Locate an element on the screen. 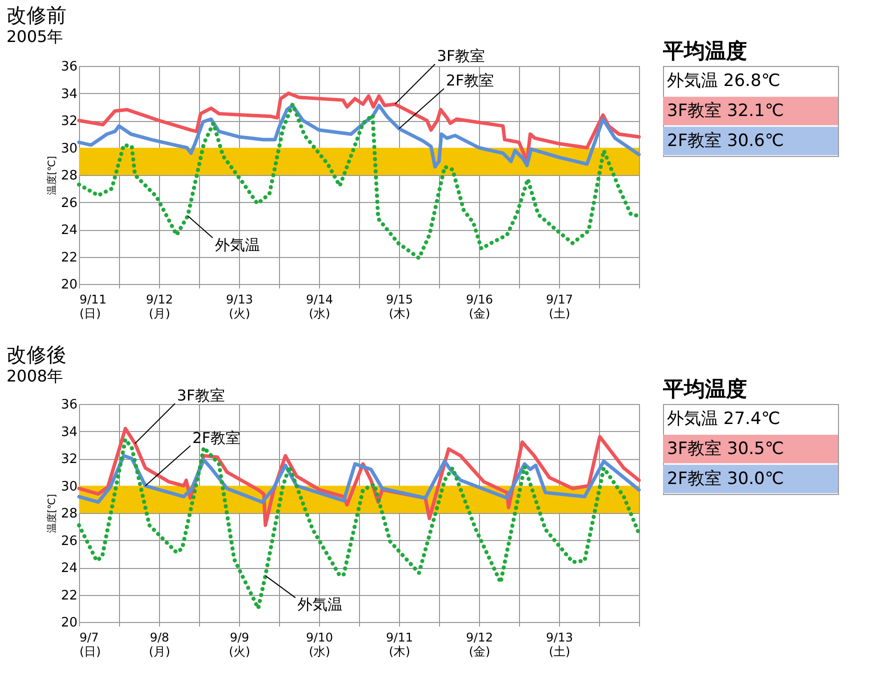 This screenshot has width=896, height=686. x-tick-label: 9/13 (土) is located at coordinates (559, 644).